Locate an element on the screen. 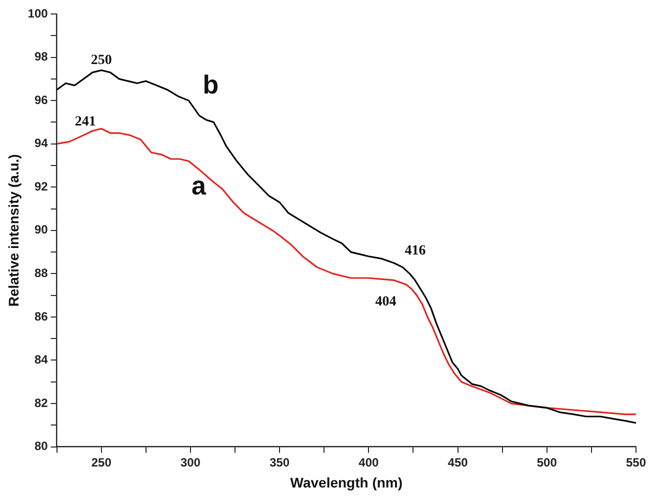 This screenshot has height=496, width=649. y-tick-label: 84 is located at coordinates (41, 359).